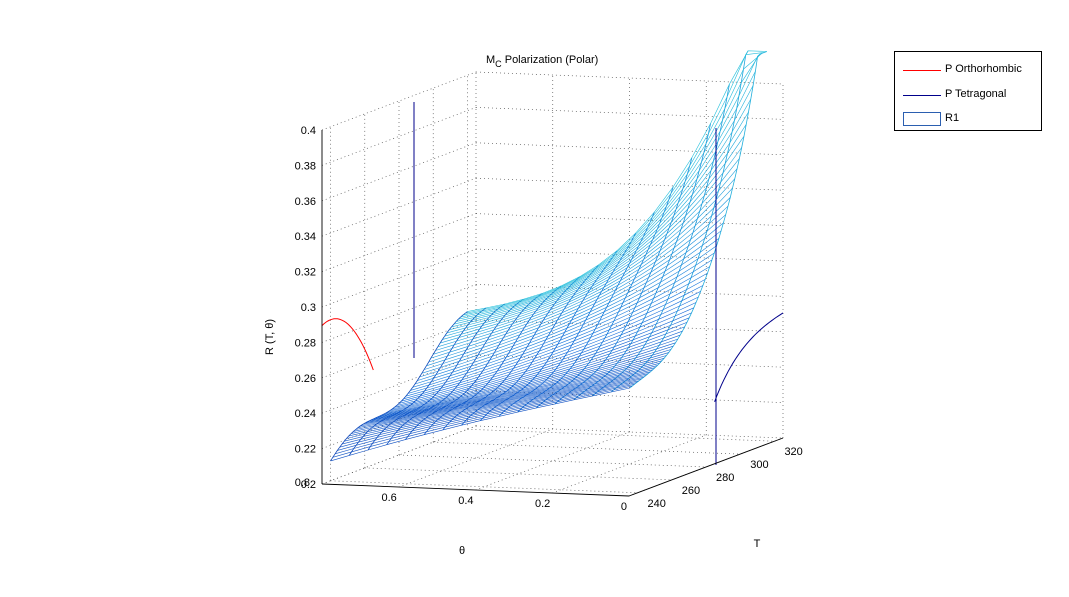 Image resolution: width=1069 pixels, height=597 pixels. I want to click on t-tick-label: 260, so click(691, 491).